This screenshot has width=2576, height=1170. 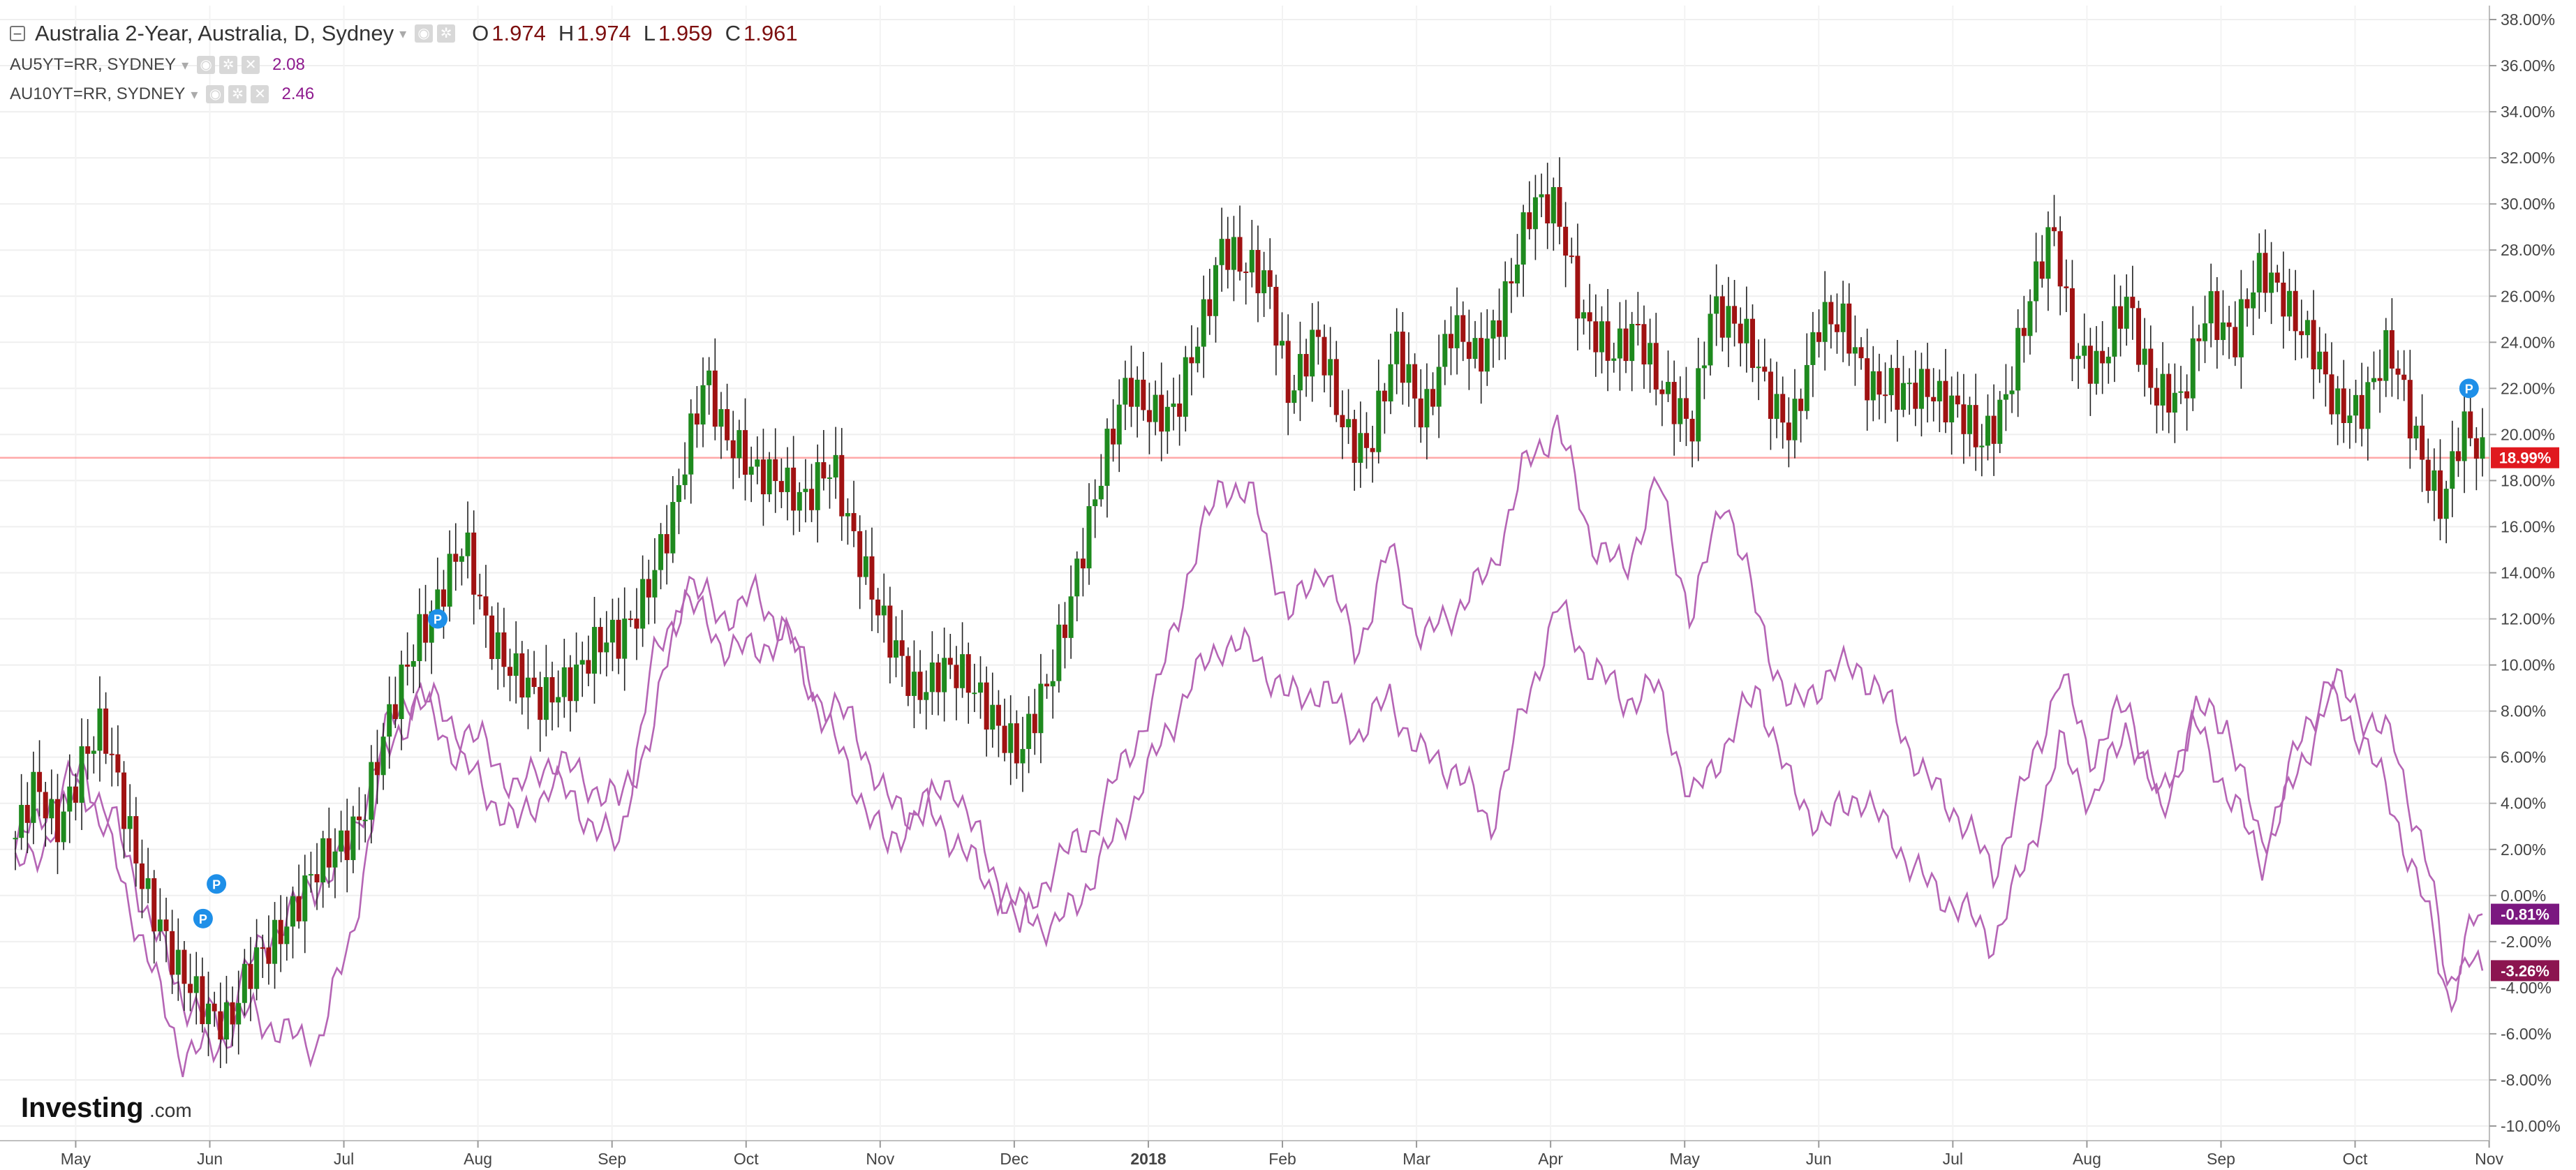 What do you see at coordinates (2525, 457) in the screenshot?
I see `price-label-box` at bounding box center [2525, 457].